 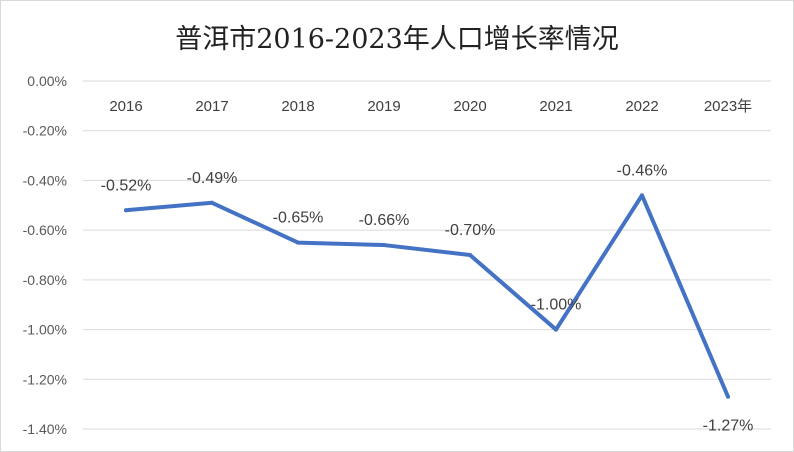 What do you see at coordinates (45, 230) in the screenshot?
I see `y-tick-label: -0.60%` at bounding box center [45, 230].